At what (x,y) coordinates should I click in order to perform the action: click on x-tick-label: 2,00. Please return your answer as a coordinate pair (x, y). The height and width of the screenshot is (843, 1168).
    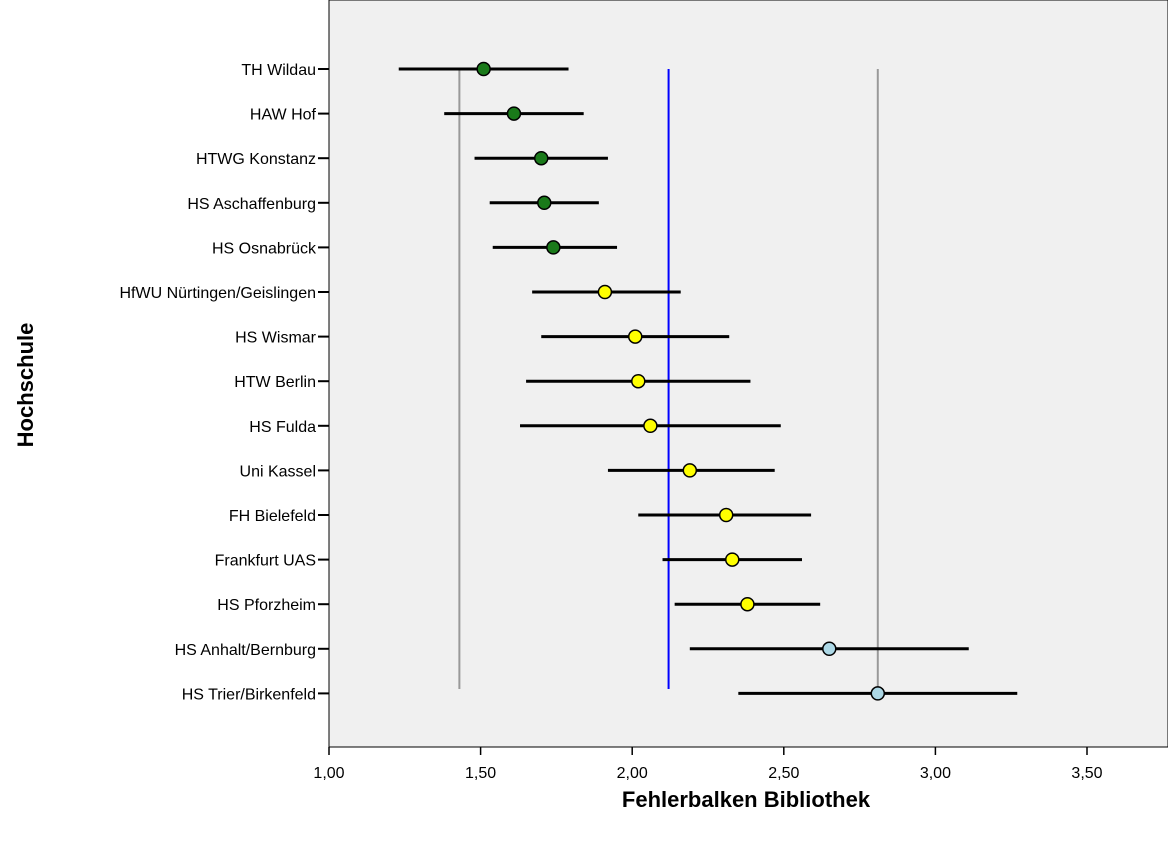
    Looking at the image, I should click on (632, 773).